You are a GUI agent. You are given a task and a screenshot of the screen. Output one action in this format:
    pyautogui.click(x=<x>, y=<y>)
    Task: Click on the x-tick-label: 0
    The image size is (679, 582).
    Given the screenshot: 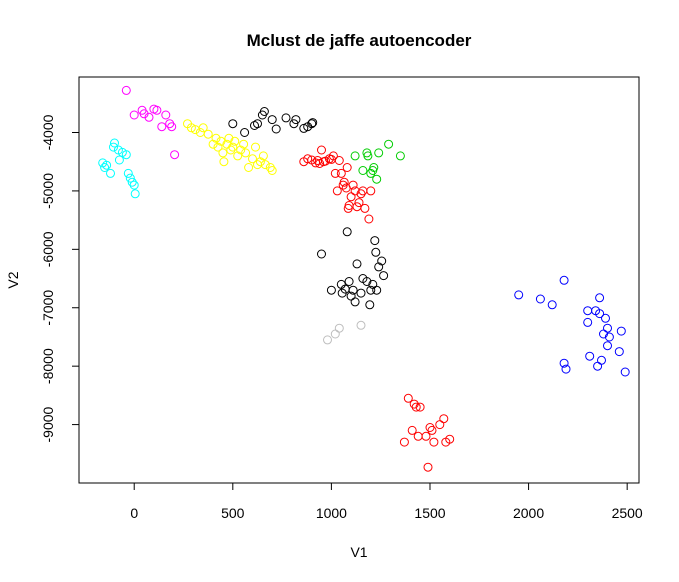 What is the action you would take?
    pyautogui.click(x=134, y=513)
    